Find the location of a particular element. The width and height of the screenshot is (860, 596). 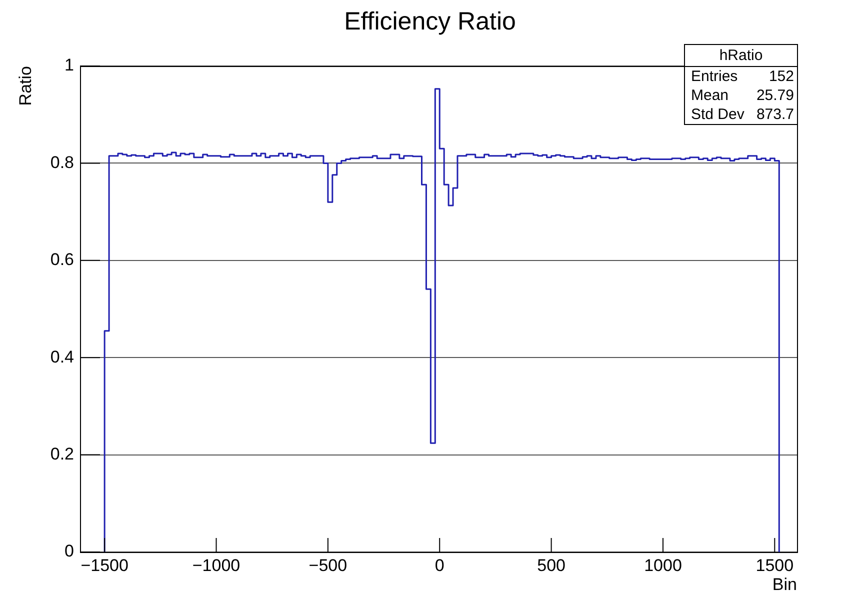

x-tick-label: 500 is located at coordinates (551, 565).